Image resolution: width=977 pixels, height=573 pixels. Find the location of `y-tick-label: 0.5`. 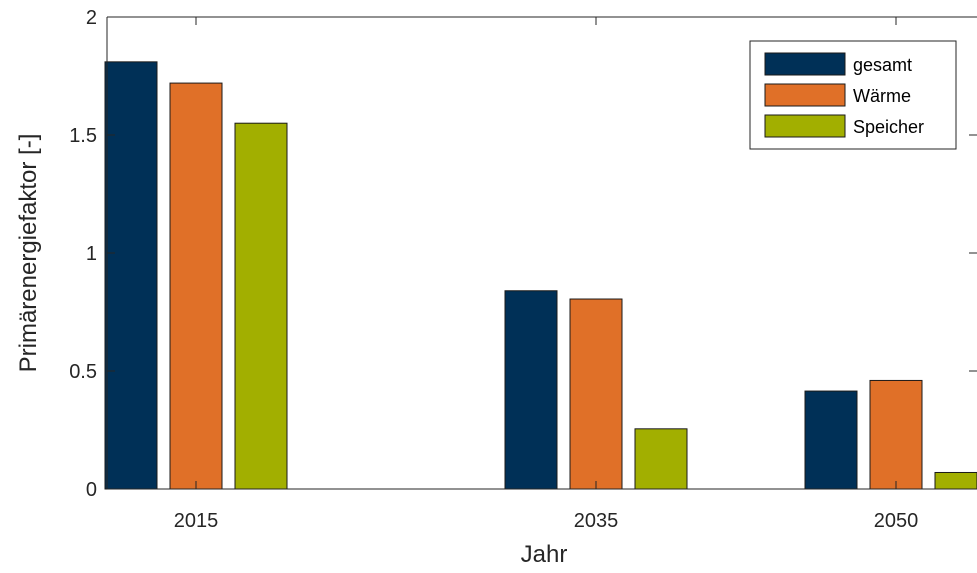

y-tick-label: 0.5 is located at coordinates (83, 372).